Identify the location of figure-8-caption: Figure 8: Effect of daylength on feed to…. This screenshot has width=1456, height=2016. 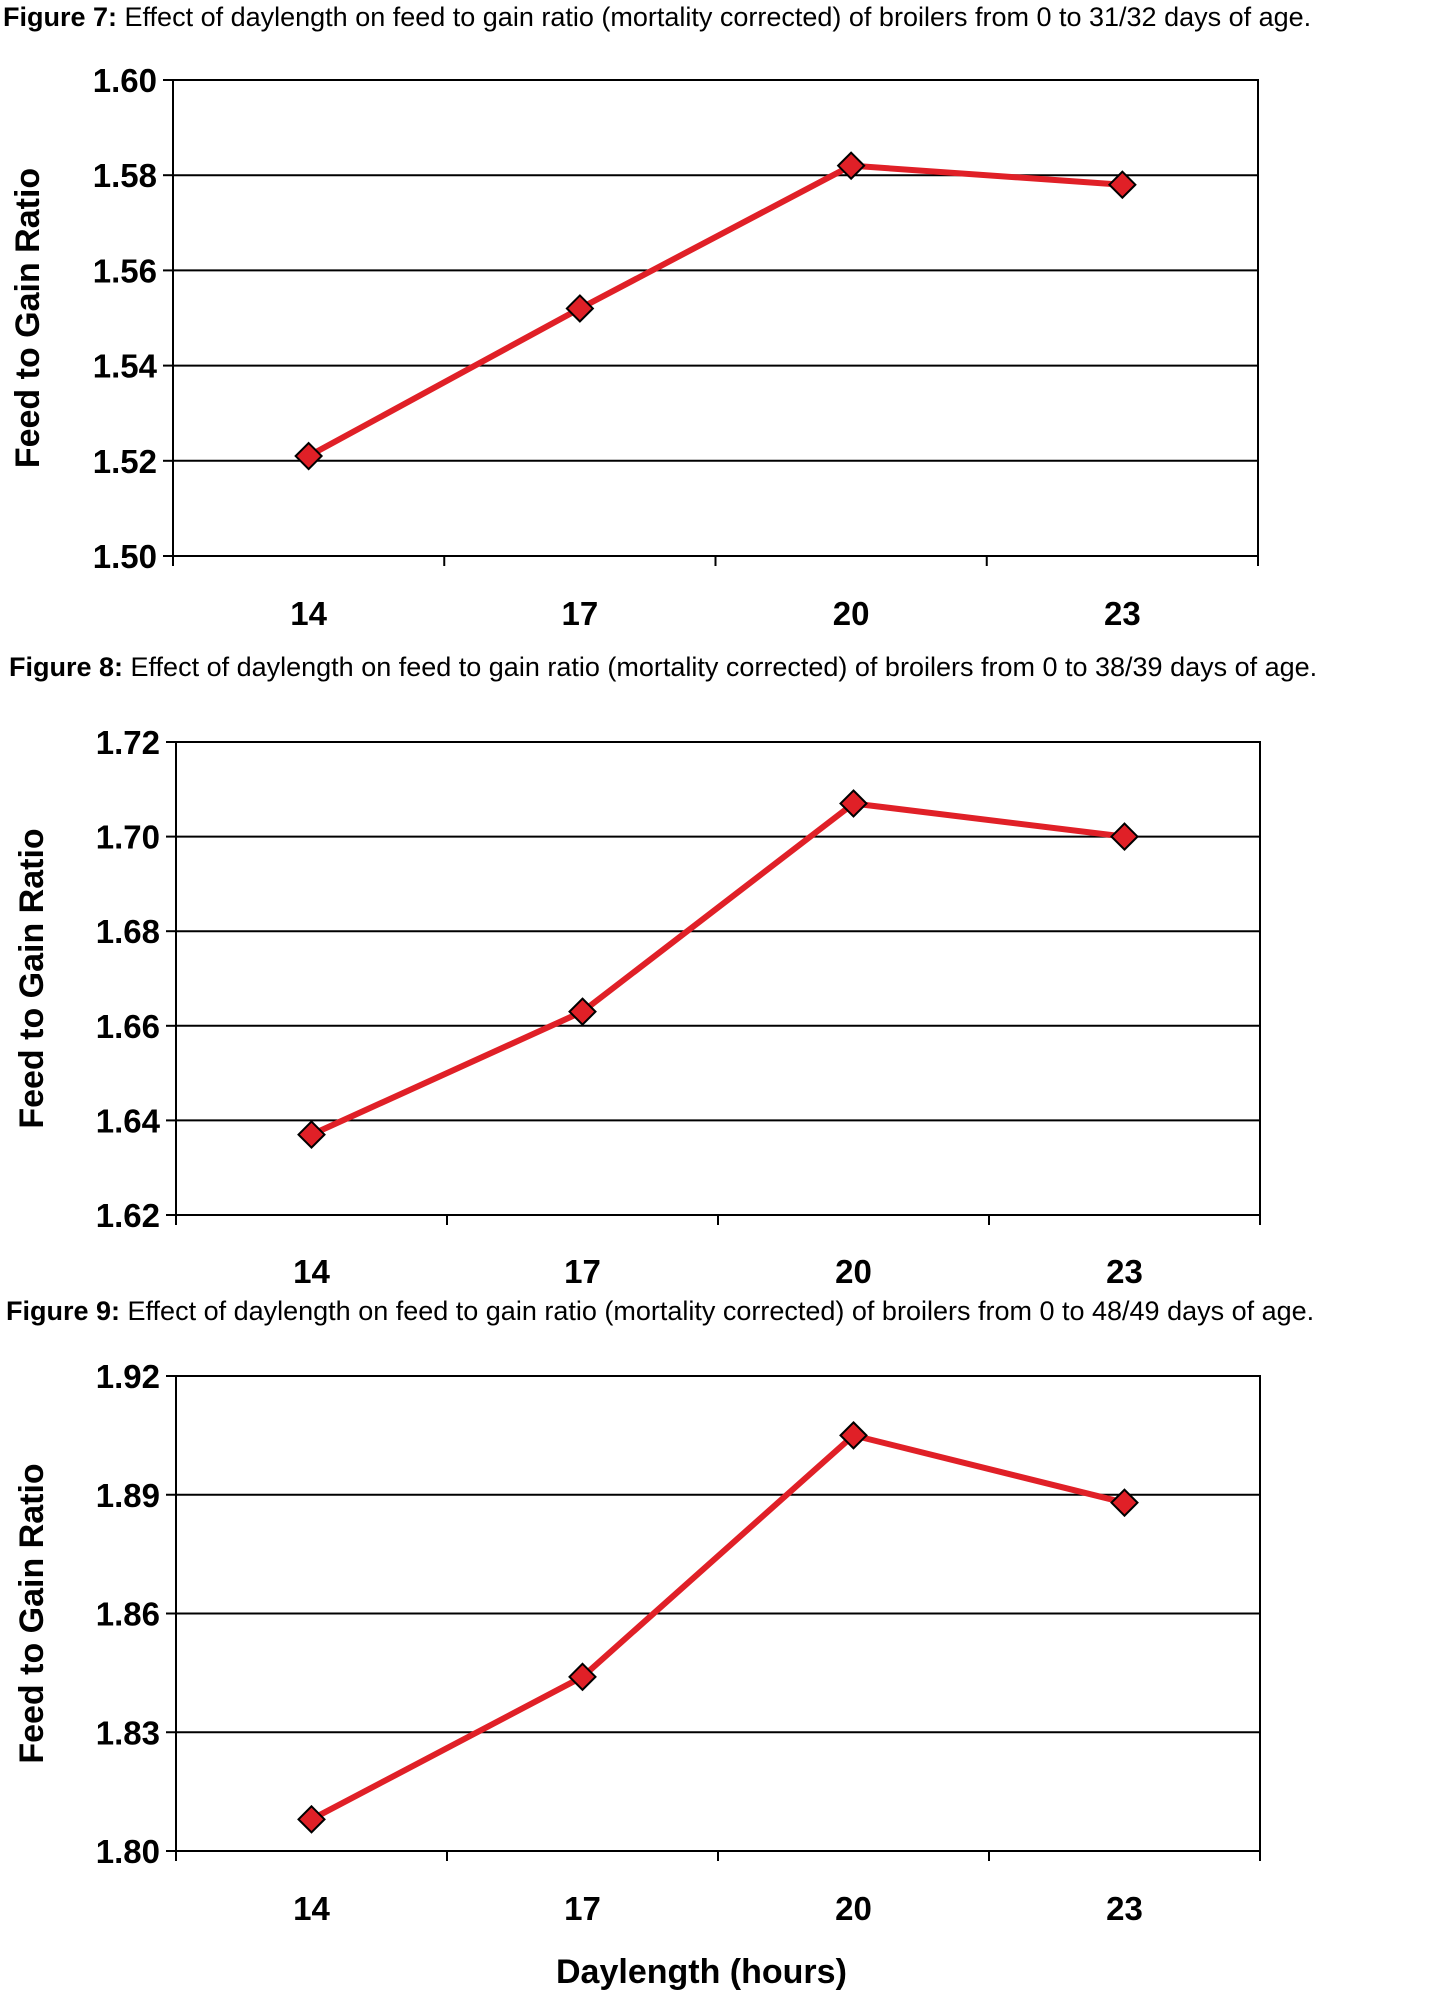
(732, 667).